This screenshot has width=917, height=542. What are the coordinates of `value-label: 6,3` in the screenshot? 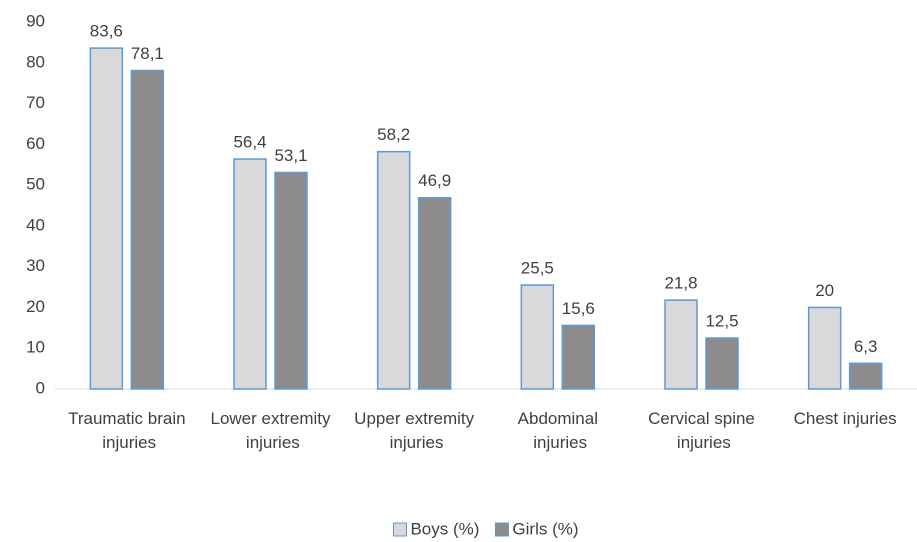 It's located at (866, 346).